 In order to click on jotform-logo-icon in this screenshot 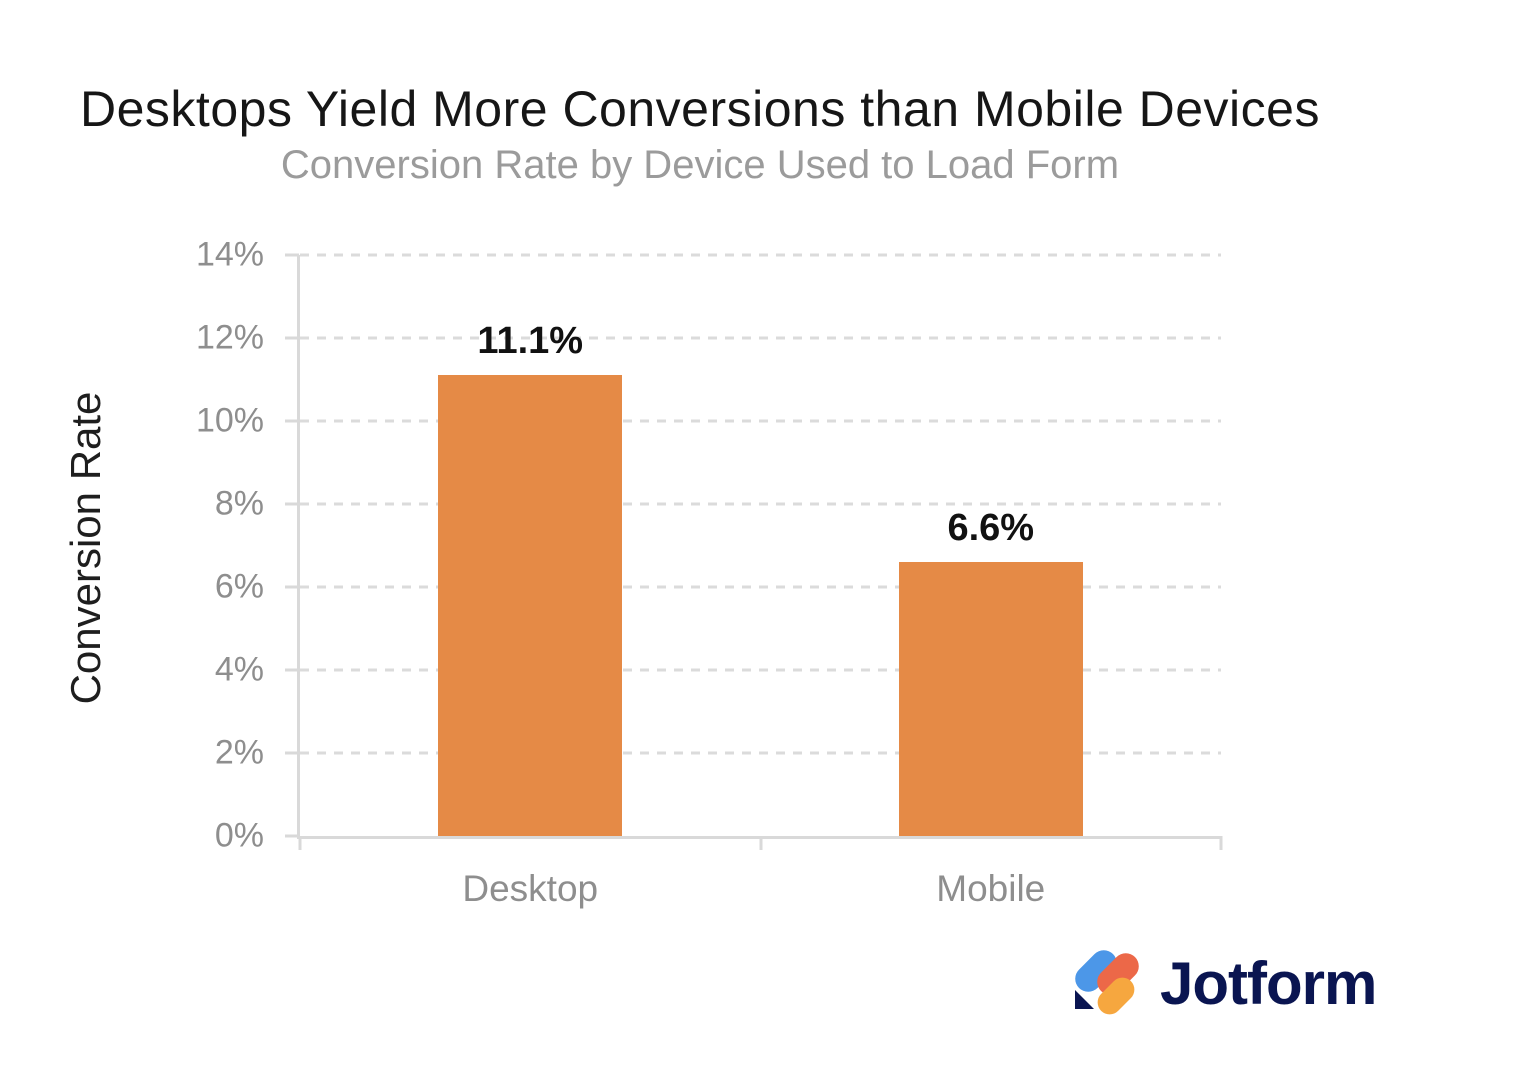, I will do `click(1107, 983)`.